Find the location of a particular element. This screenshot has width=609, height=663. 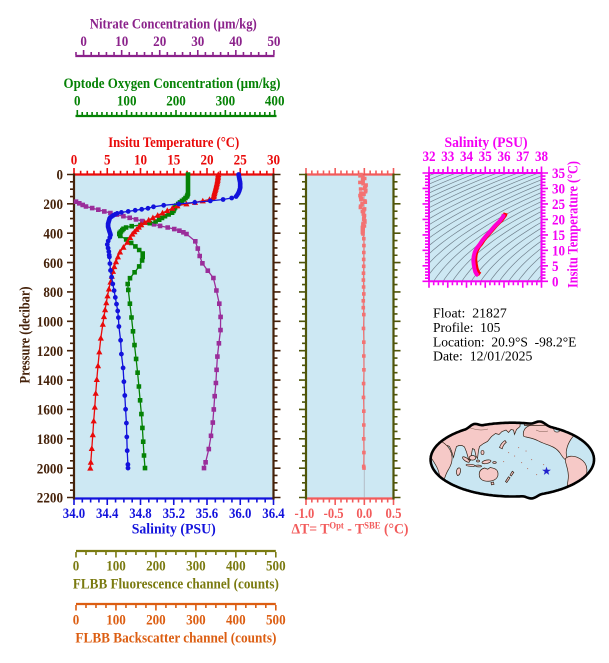

svg-text:FLBB Fluorescence channel (cou: FLBB Fluorescence channel (counts) is located at coordinates (176, 585).